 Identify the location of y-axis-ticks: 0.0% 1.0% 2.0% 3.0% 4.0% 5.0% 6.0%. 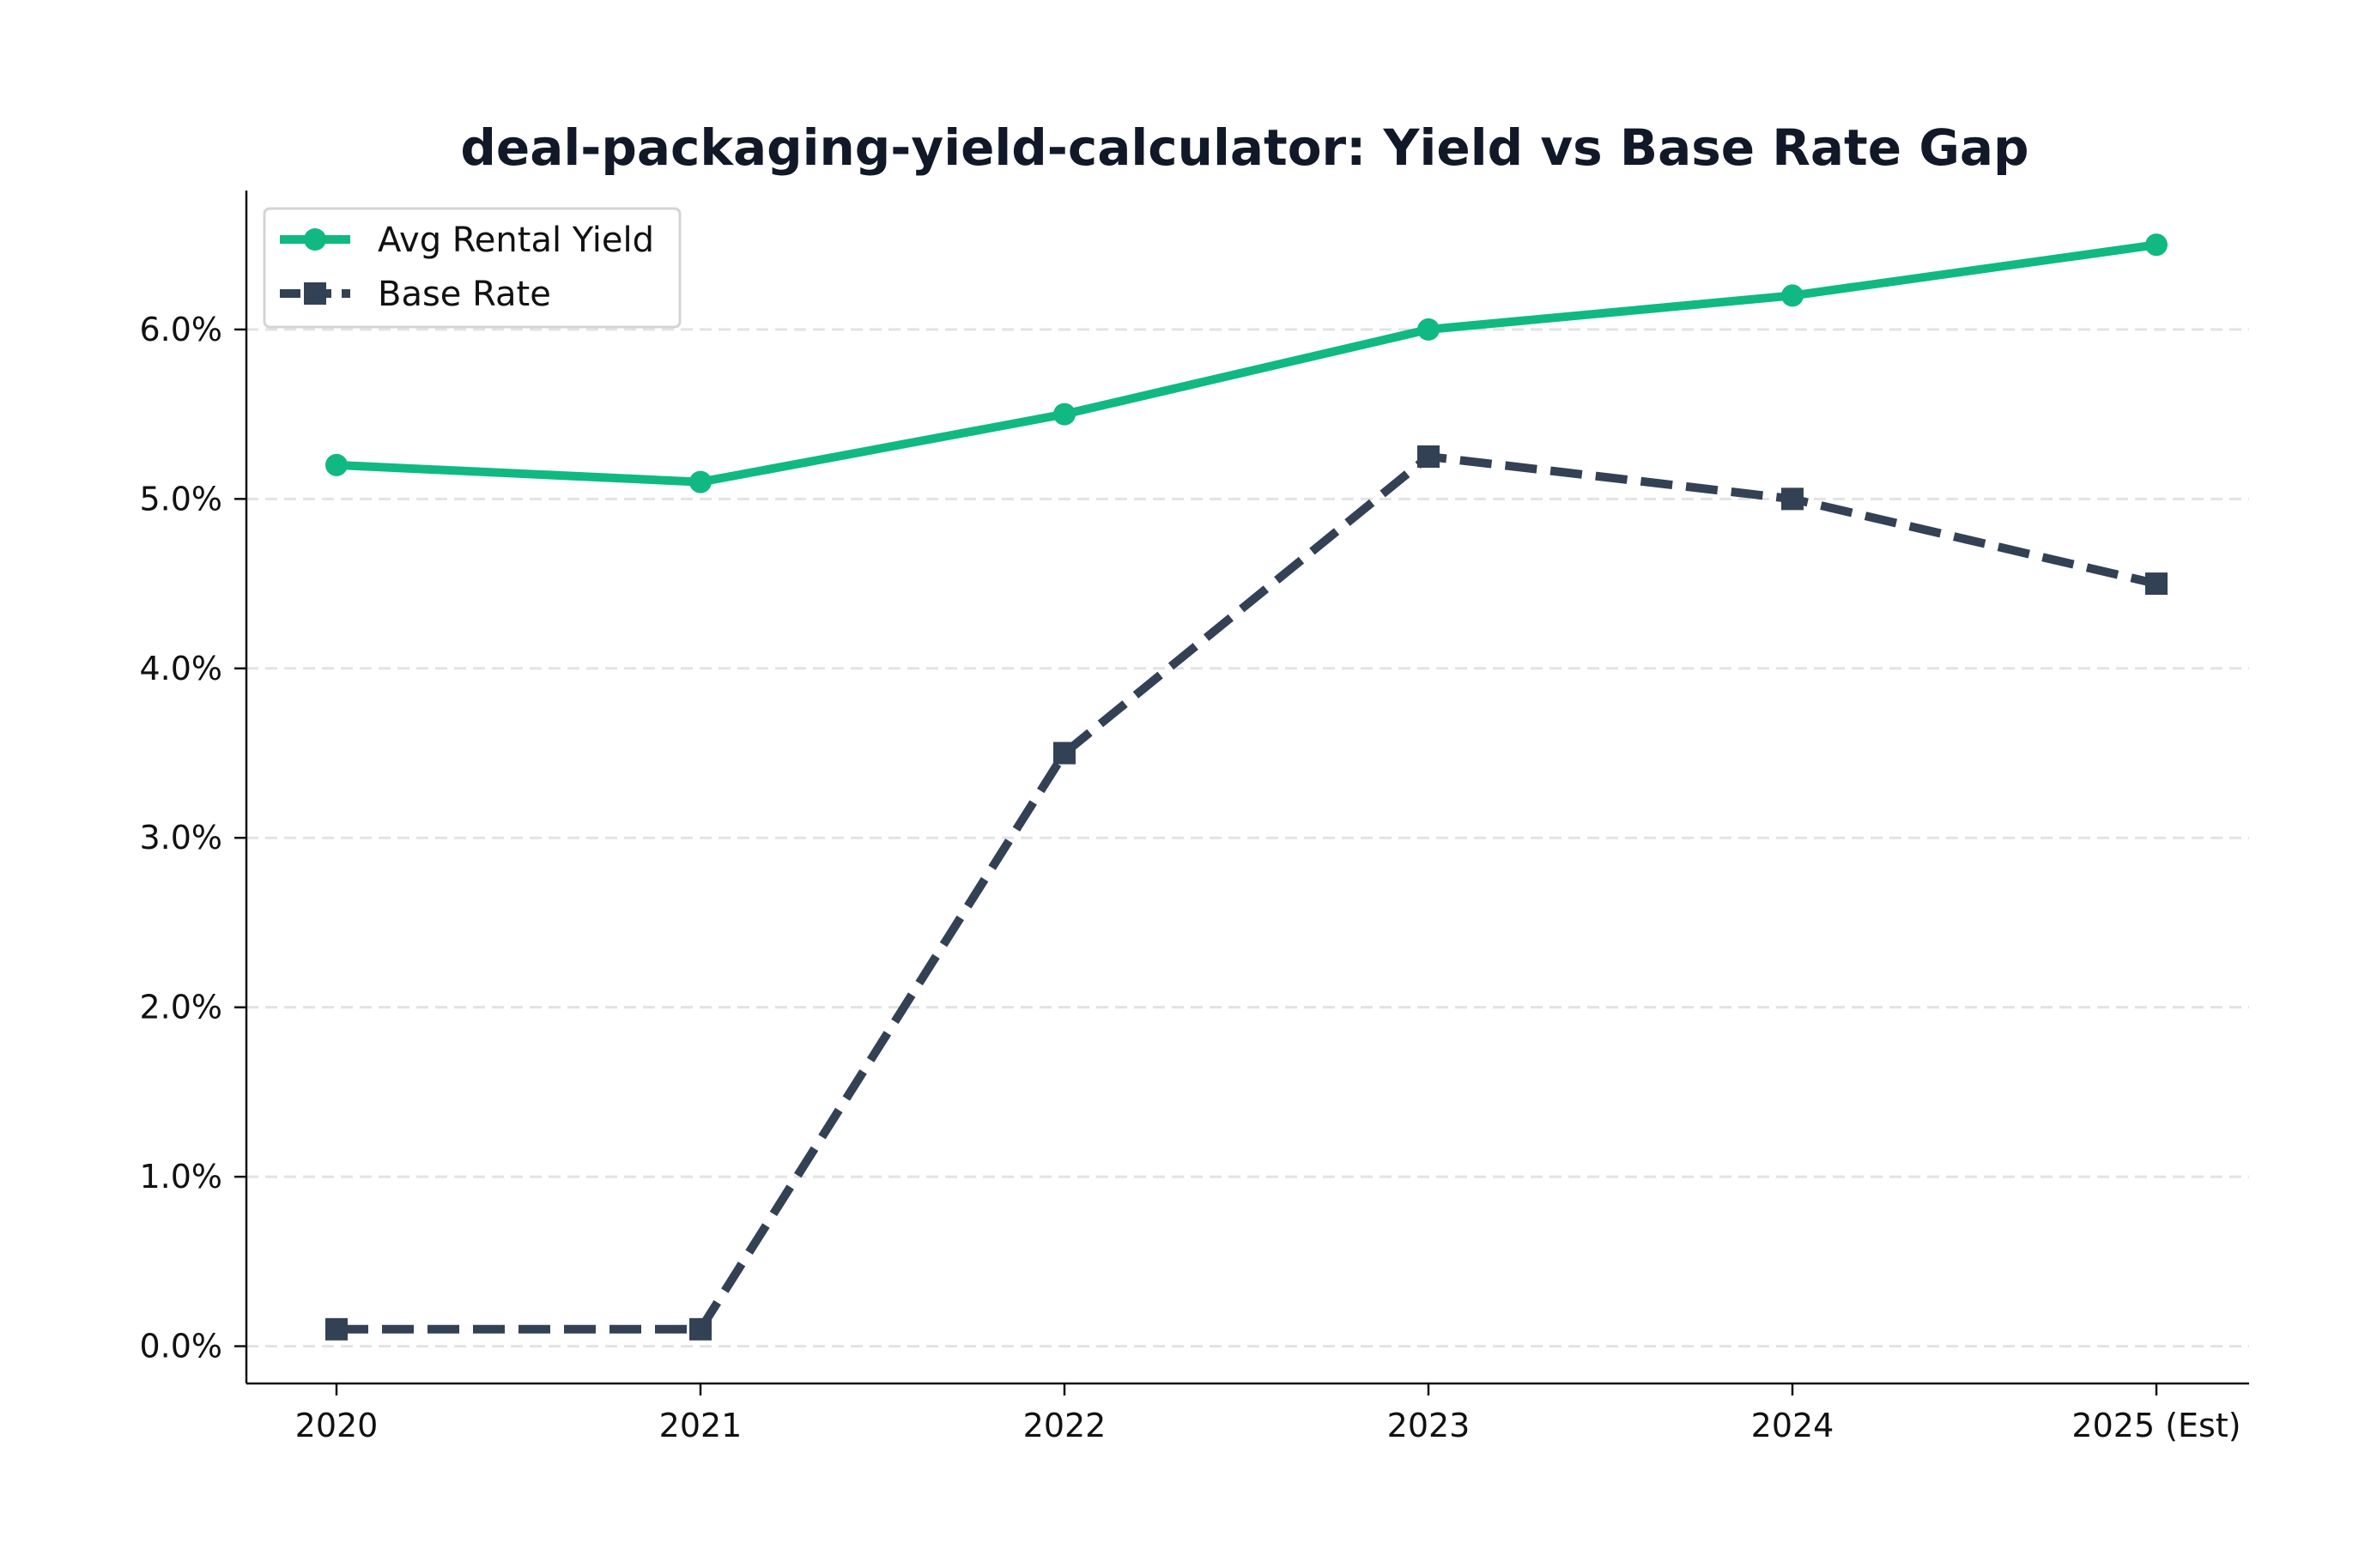
(192, 838).